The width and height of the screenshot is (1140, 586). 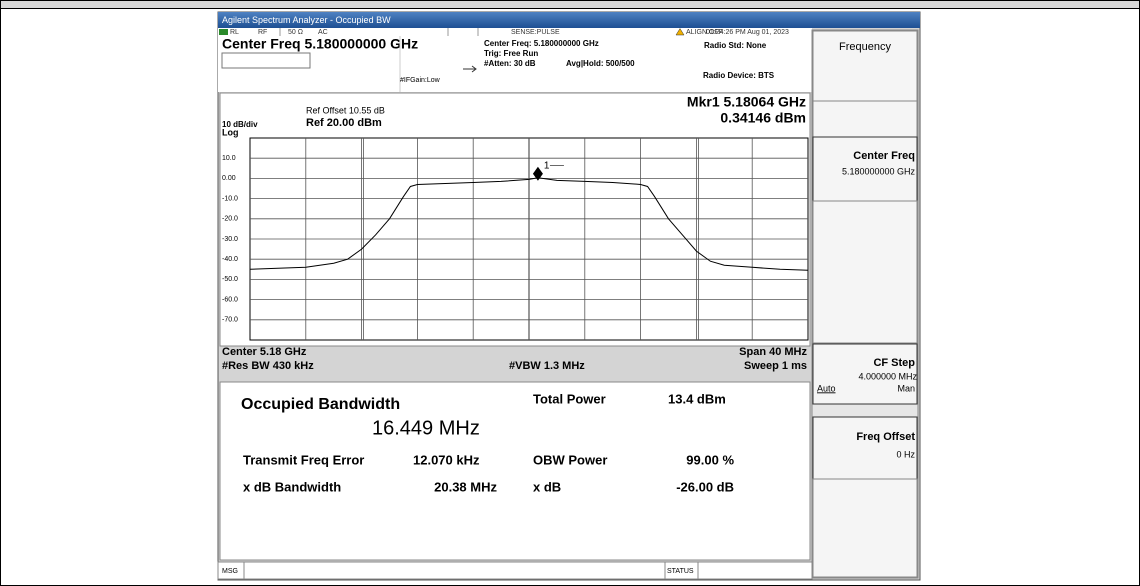 I want to click on radio-device: Radio Device: BTS, so click(x=739, y=75).